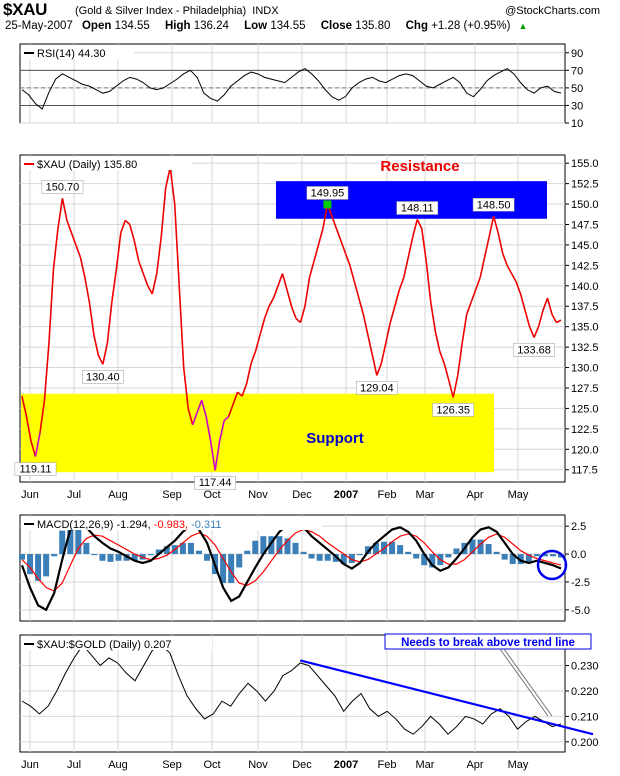  Describe the element at coordinates (172, 495) in the screenshot. I see `price-x-label-3: Sep` at that location.